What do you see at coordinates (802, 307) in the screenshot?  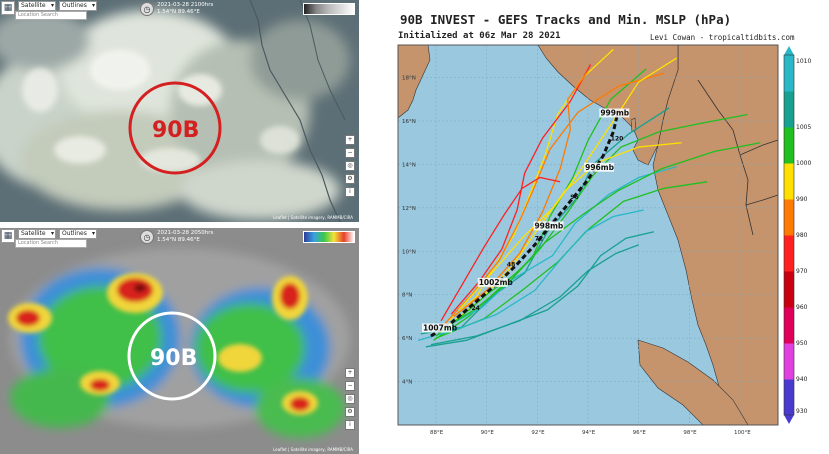 I see `colorbar-tick-label: 960` at bounding box center [802, 307].